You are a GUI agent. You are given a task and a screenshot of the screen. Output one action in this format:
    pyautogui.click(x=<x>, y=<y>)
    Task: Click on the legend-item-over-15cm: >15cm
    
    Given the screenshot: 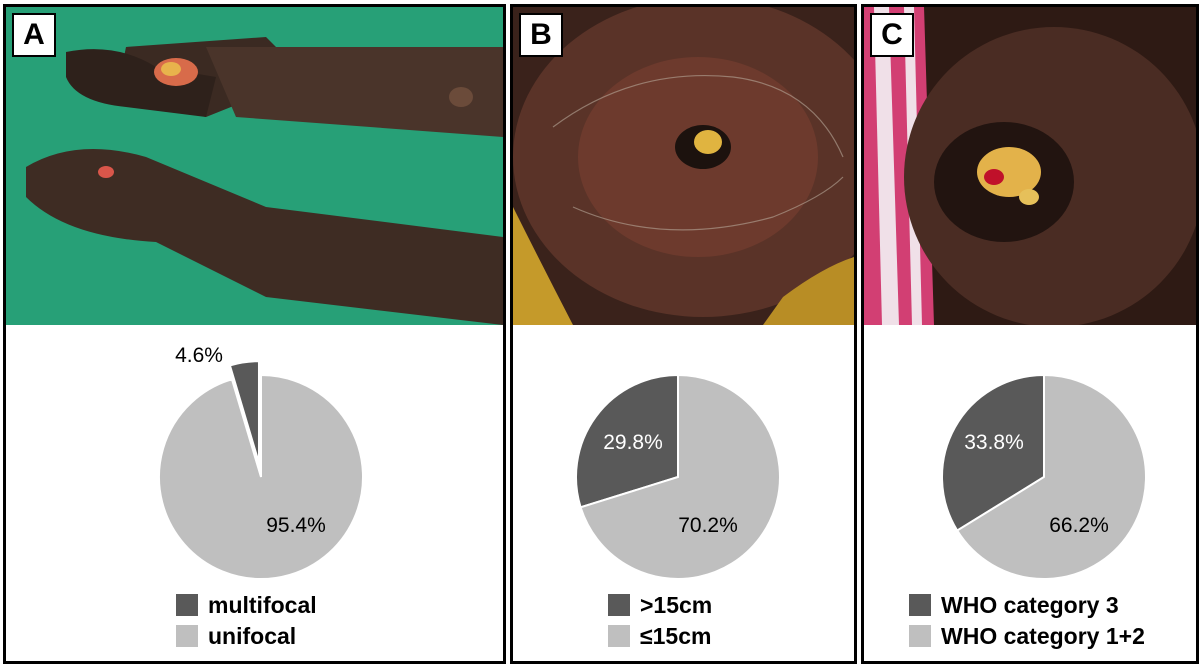 What is the action you would take?
    pyautogui.click(x=660, y=605)
    